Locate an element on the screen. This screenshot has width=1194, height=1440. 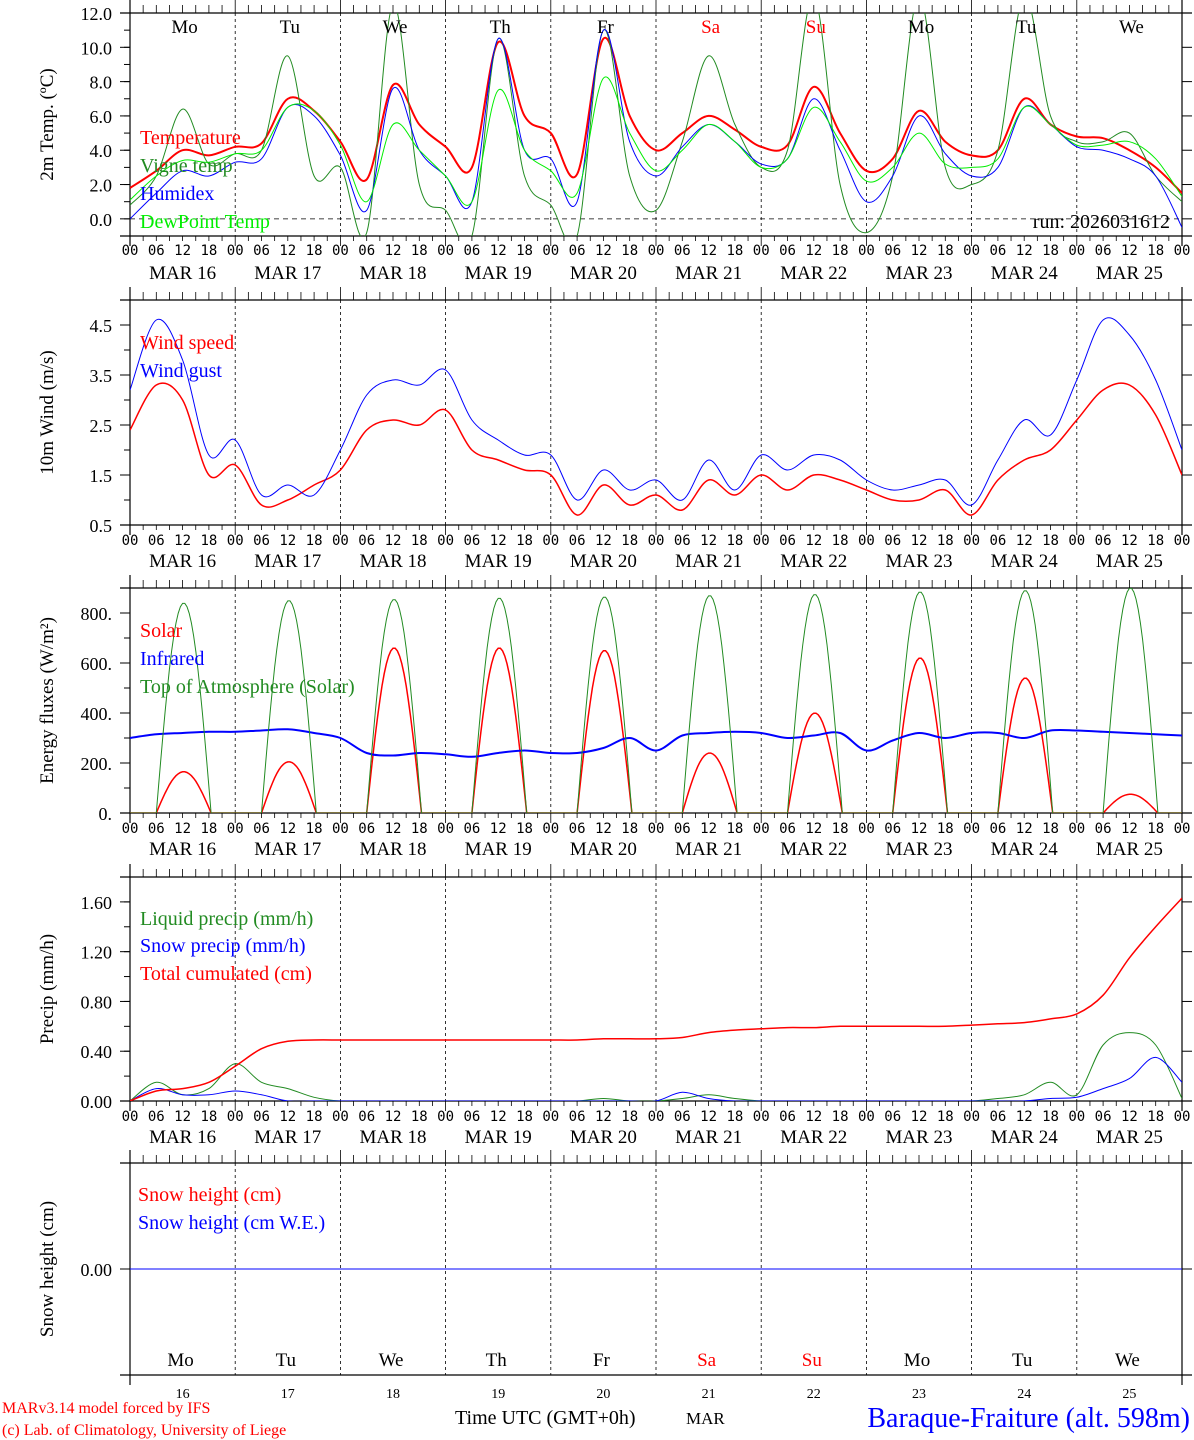
y-tick-label: 2.0 is located at coordinates (101, 186).